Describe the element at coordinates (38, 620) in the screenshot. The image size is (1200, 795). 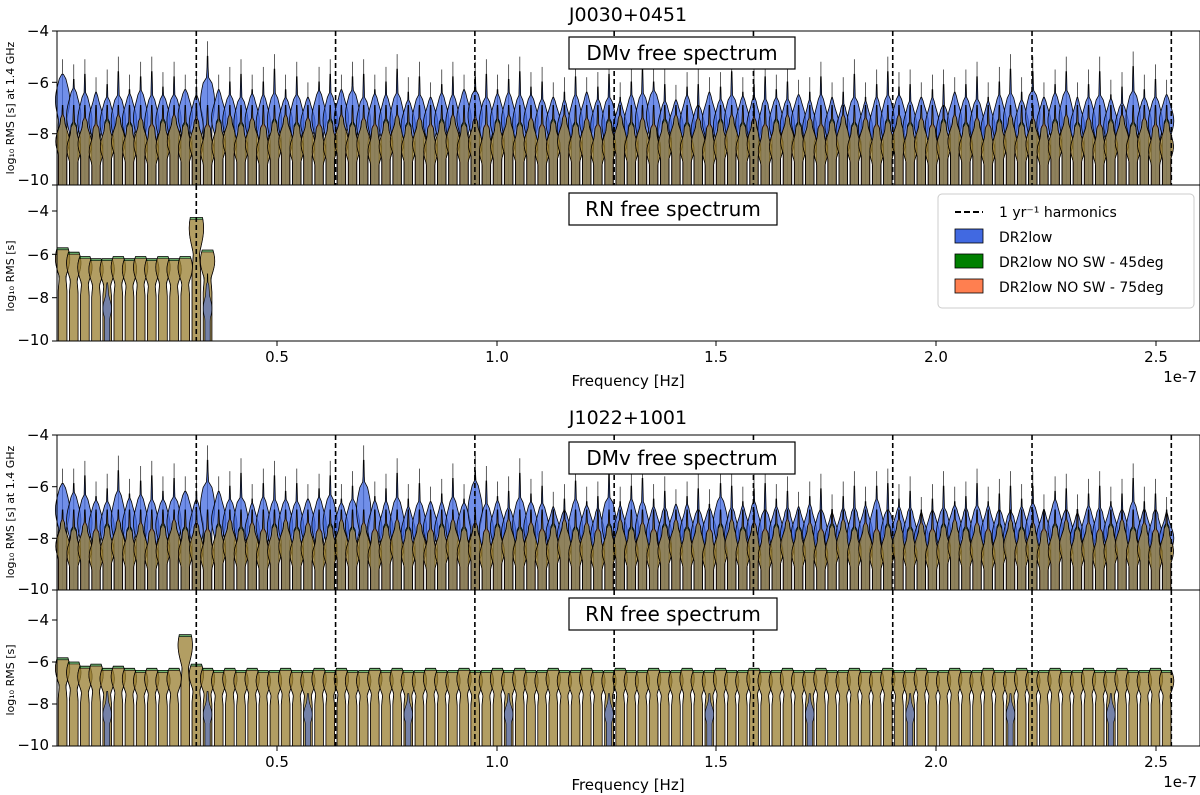
I see `chart-1-rn-ytick-label: −4` at that location.